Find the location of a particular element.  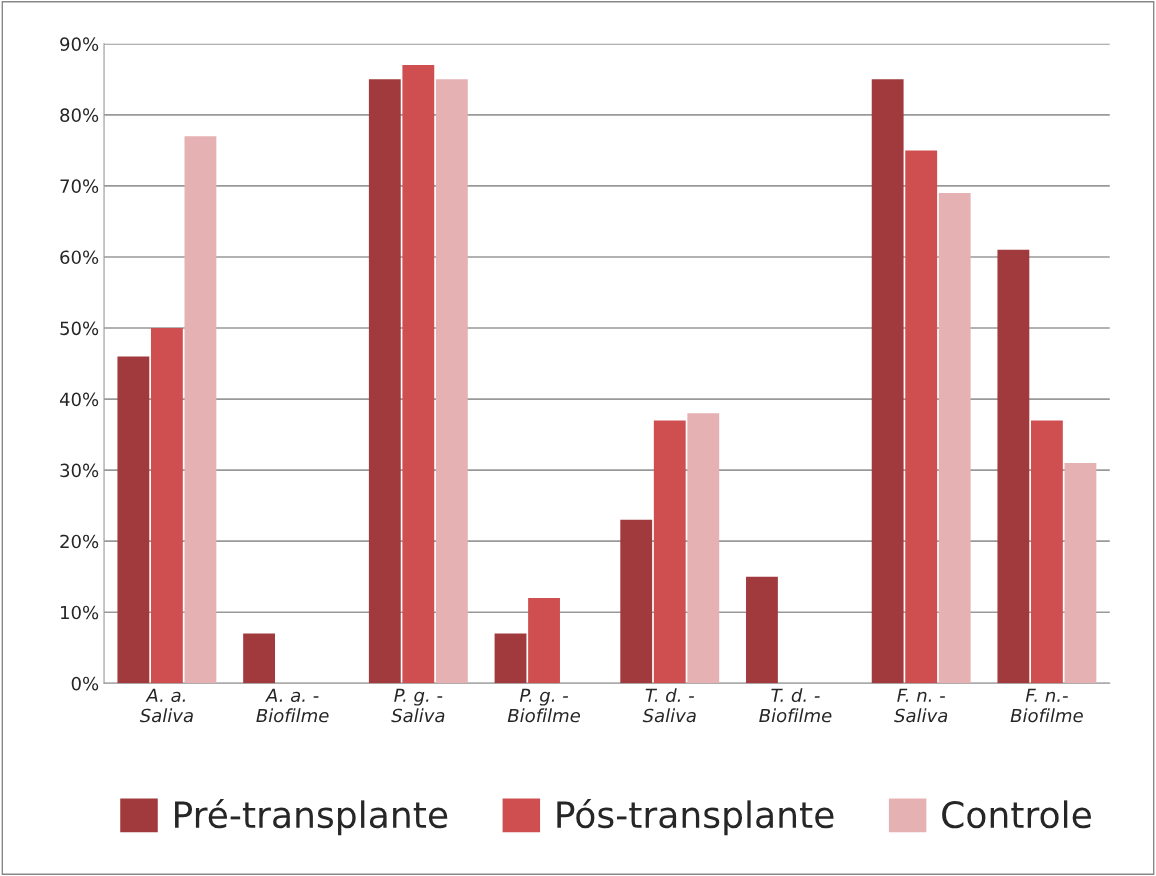

legend-label: Pré-transplante is located at coordinates (311, 817).